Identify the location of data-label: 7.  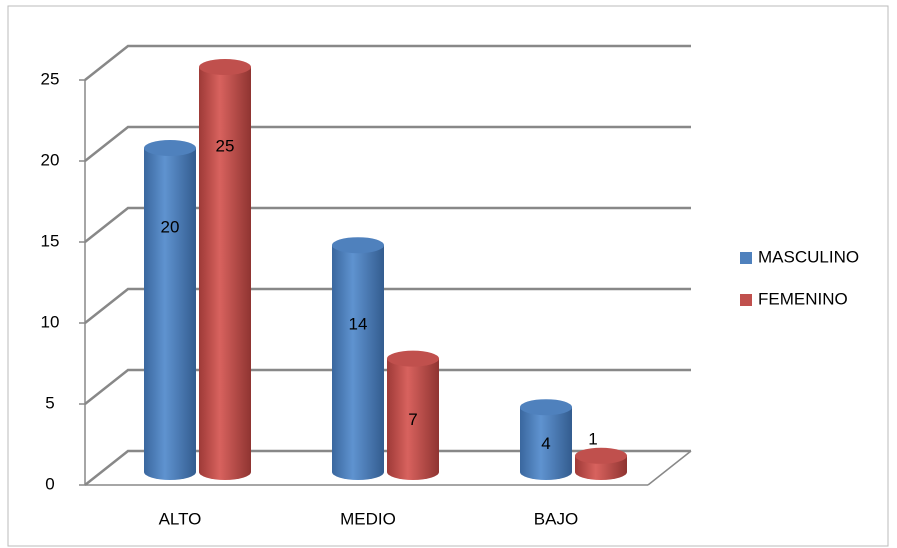
(412, 419).